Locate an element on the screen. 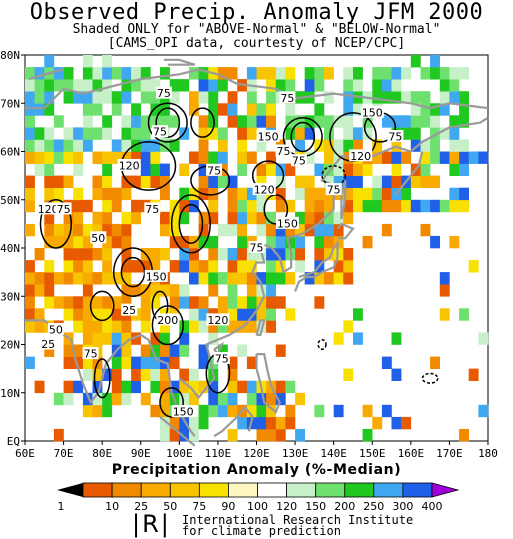 This screenshot has height=539, width=513. contour-label: 200 is located at coordinates (167, 320).